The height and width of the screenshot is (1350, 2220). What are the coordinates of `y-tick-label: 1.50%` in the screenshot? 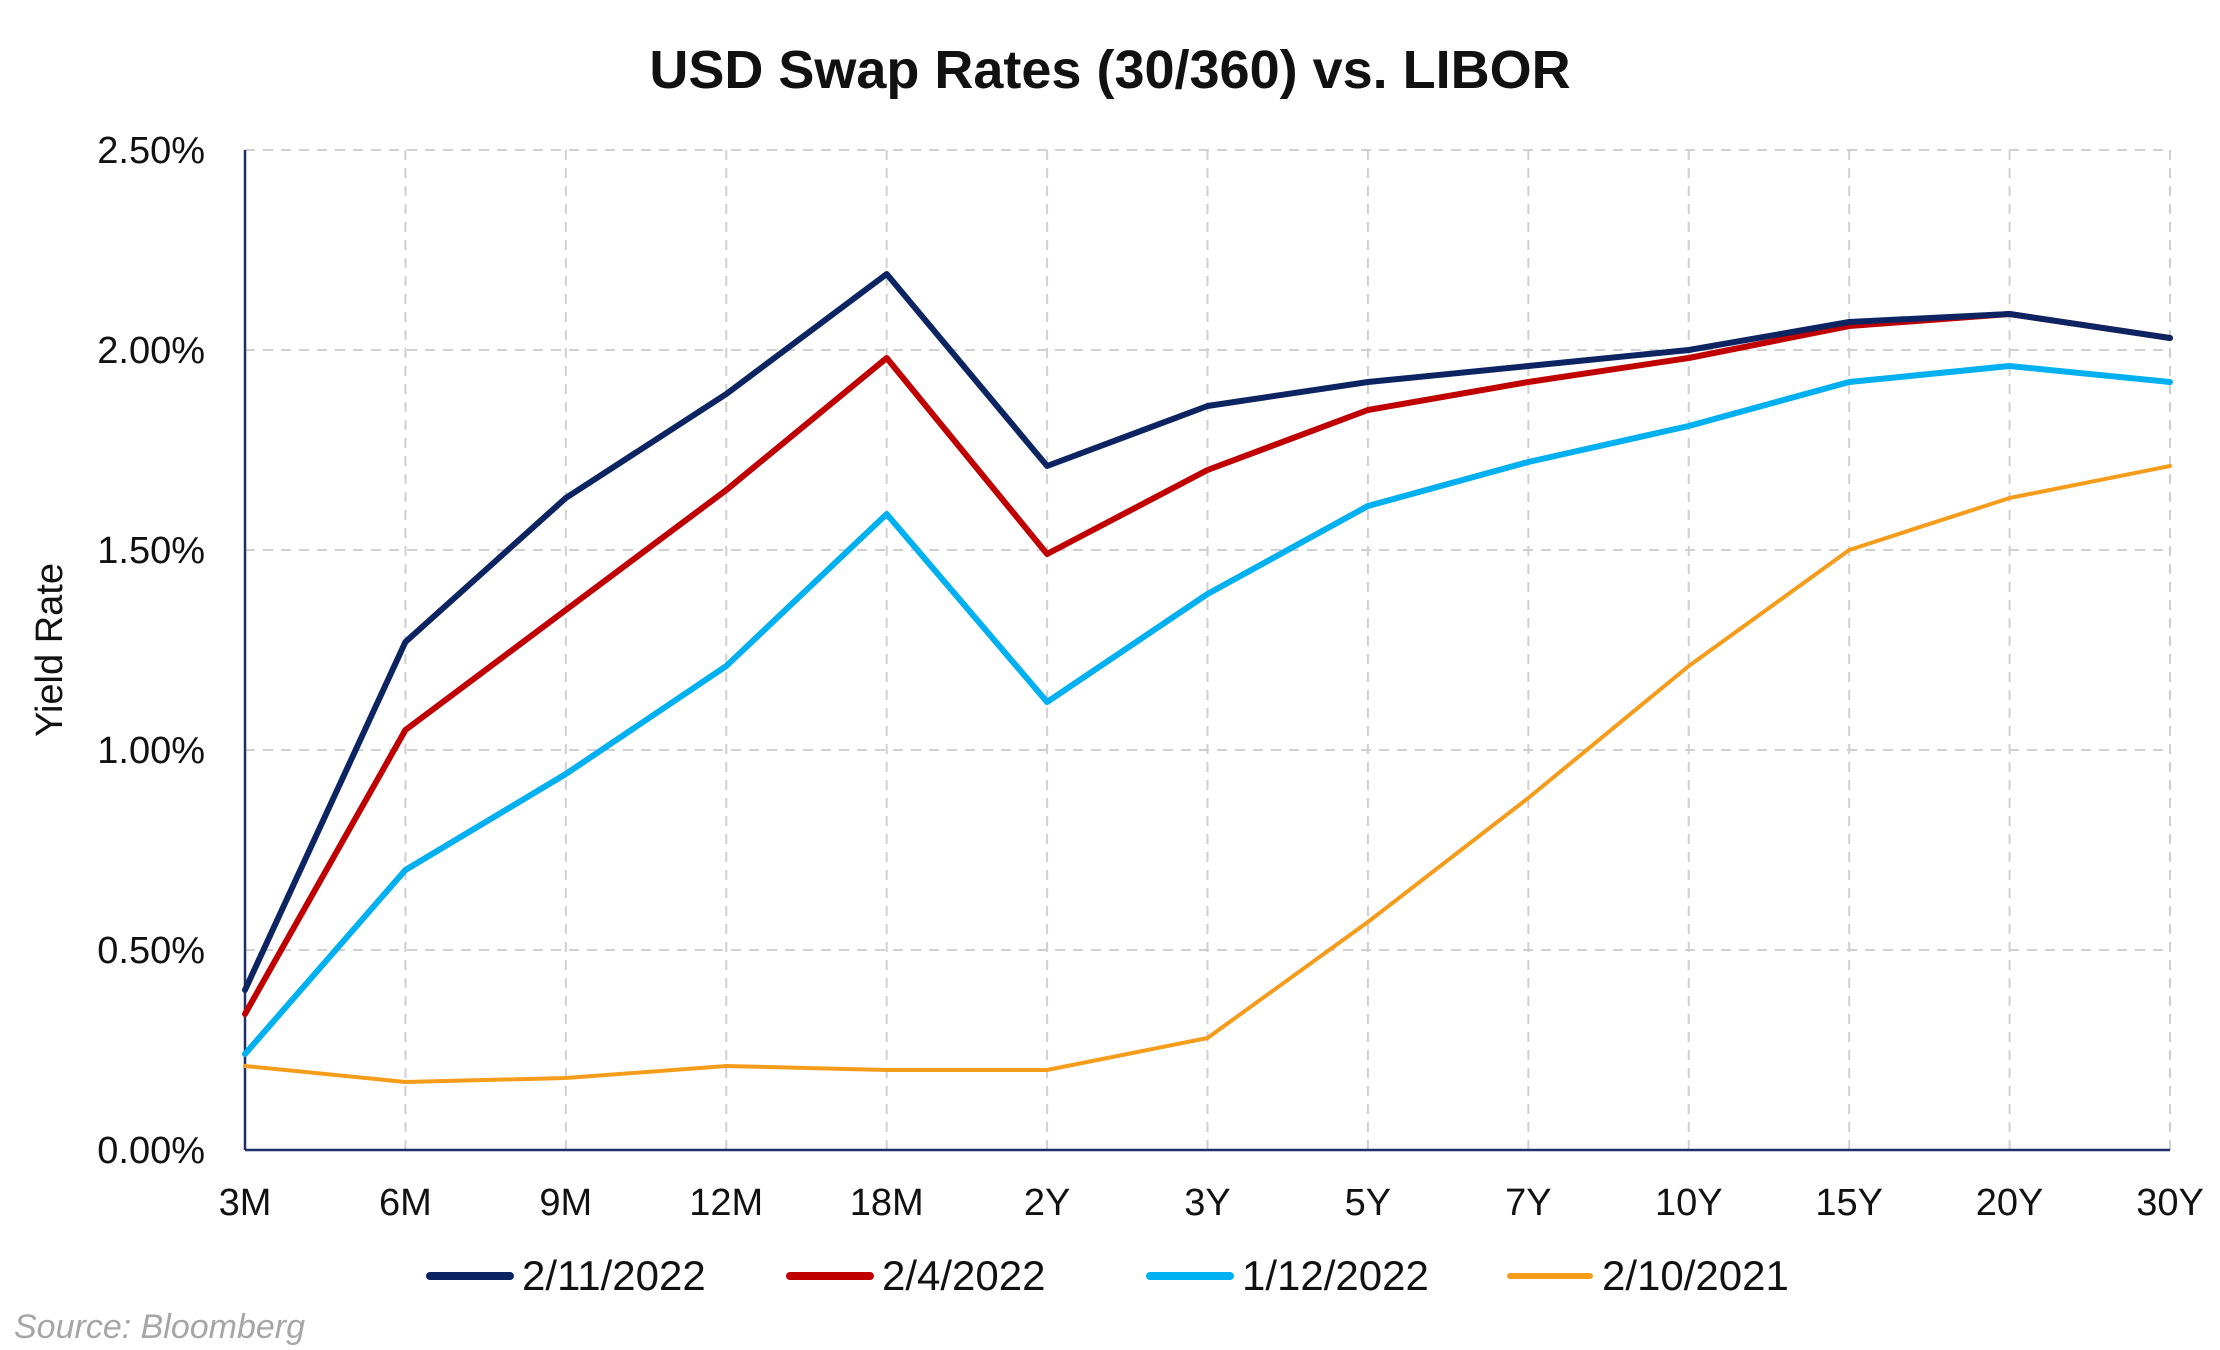 It's located at (151, 551).